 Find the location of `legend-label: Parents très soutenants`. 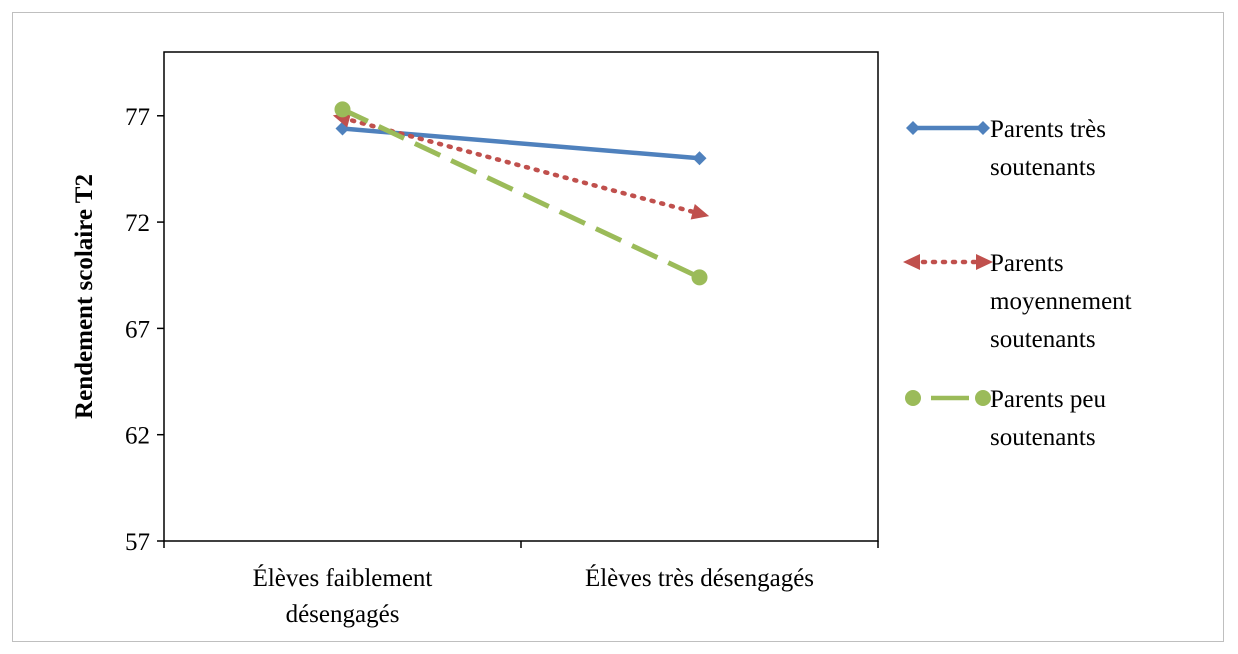

legend-label: Parents très soutenants is located at coordinates (1048, 148).